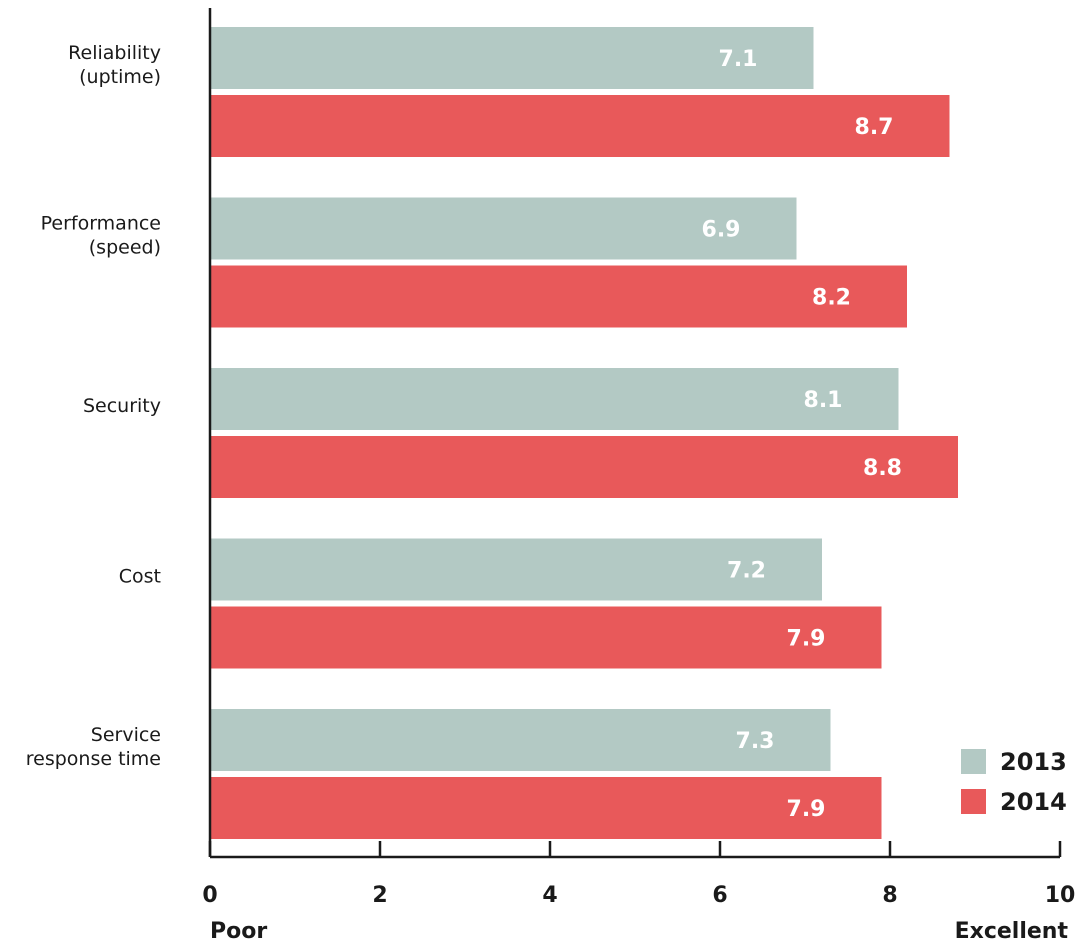 This screenshot has height=946, width=1083. Describe the element at coordinates (125, 248) in the screenshot. I see `category-label: (speed)` at that location.